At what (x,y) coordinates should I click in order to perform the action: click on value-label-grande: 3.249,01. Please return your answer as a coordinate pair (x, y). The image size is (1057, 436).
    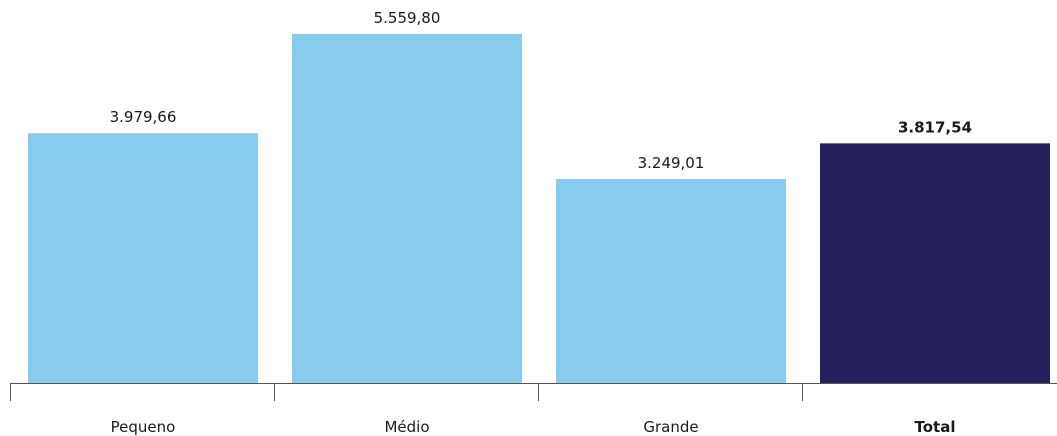
    Looking at the image, I should click on (671, 163).